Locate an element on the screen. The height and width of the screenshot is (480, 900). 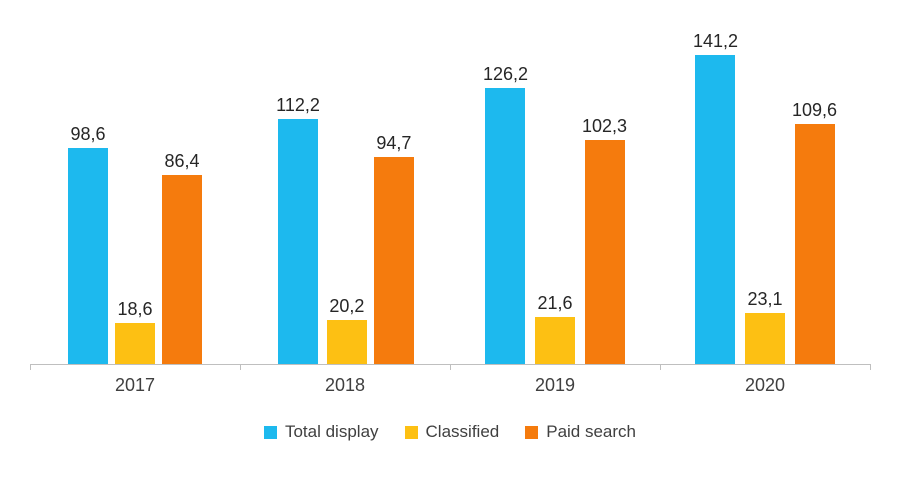
bar-wrap: 98,6 is located at coordinates (88, 244).